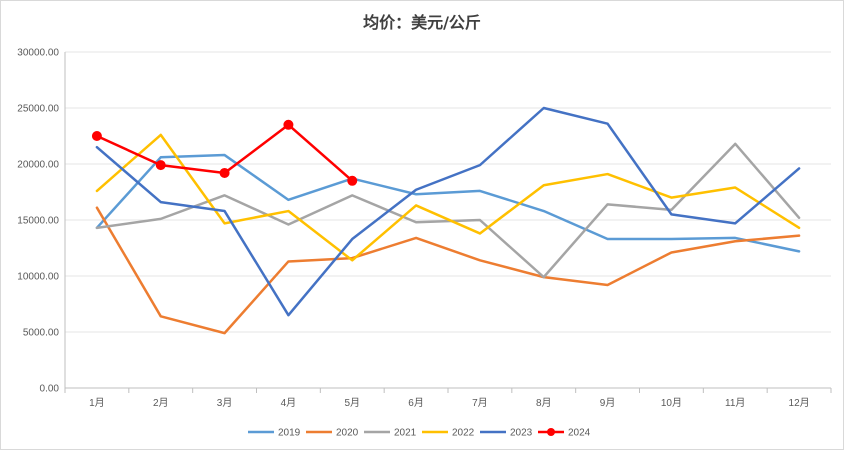  What do you see at coordinates (551, 432) in the screenshot?
I see `legend-marker` at bounding box center [551, 432].